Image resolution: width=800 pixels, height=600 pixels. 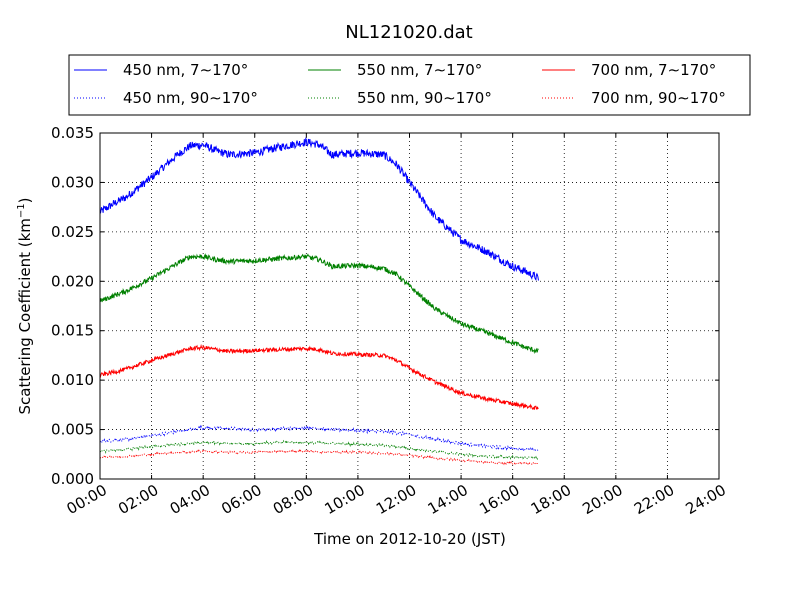 I want to click on x-axis-label: Time on 2012-10-20 (JST), so click(x=409, y=539).